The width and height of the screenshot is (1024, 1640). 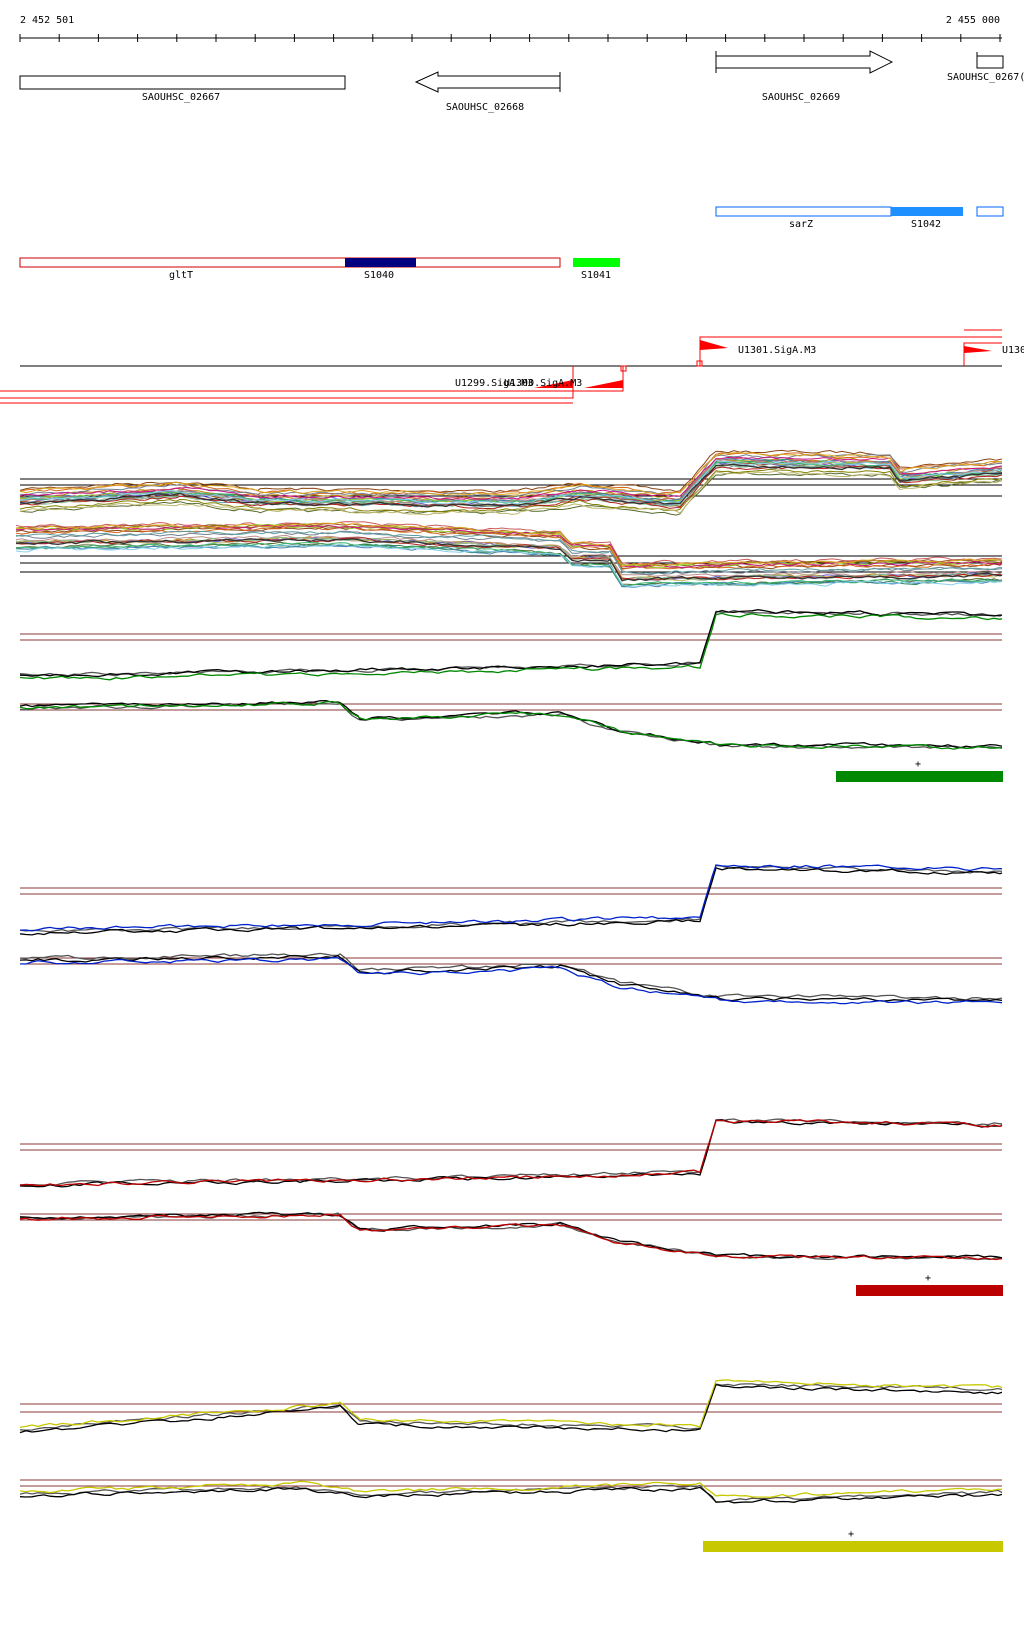 What do you see at coordinates (623, 368) in the screenshot?
I see `promoter-tss-u1300` at bounding box center [623, 368].